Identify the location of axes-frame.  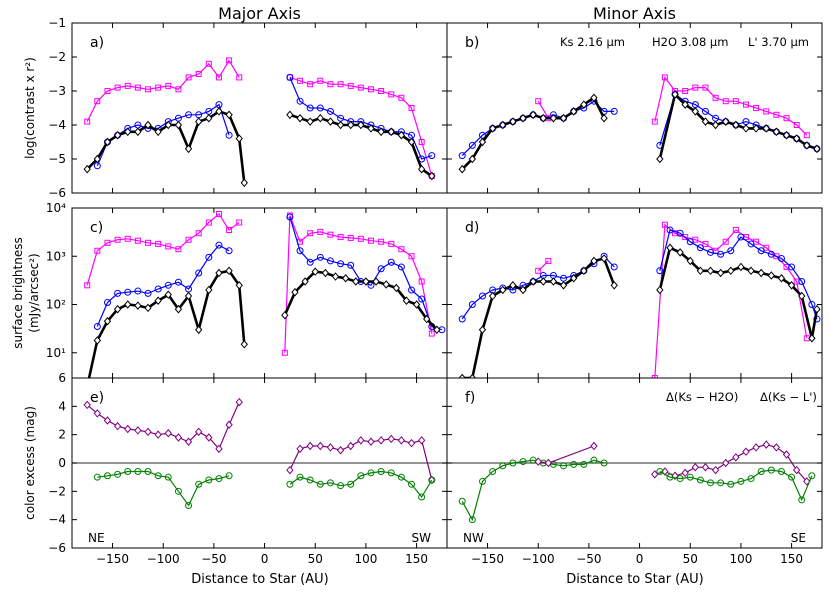
(259, 108).